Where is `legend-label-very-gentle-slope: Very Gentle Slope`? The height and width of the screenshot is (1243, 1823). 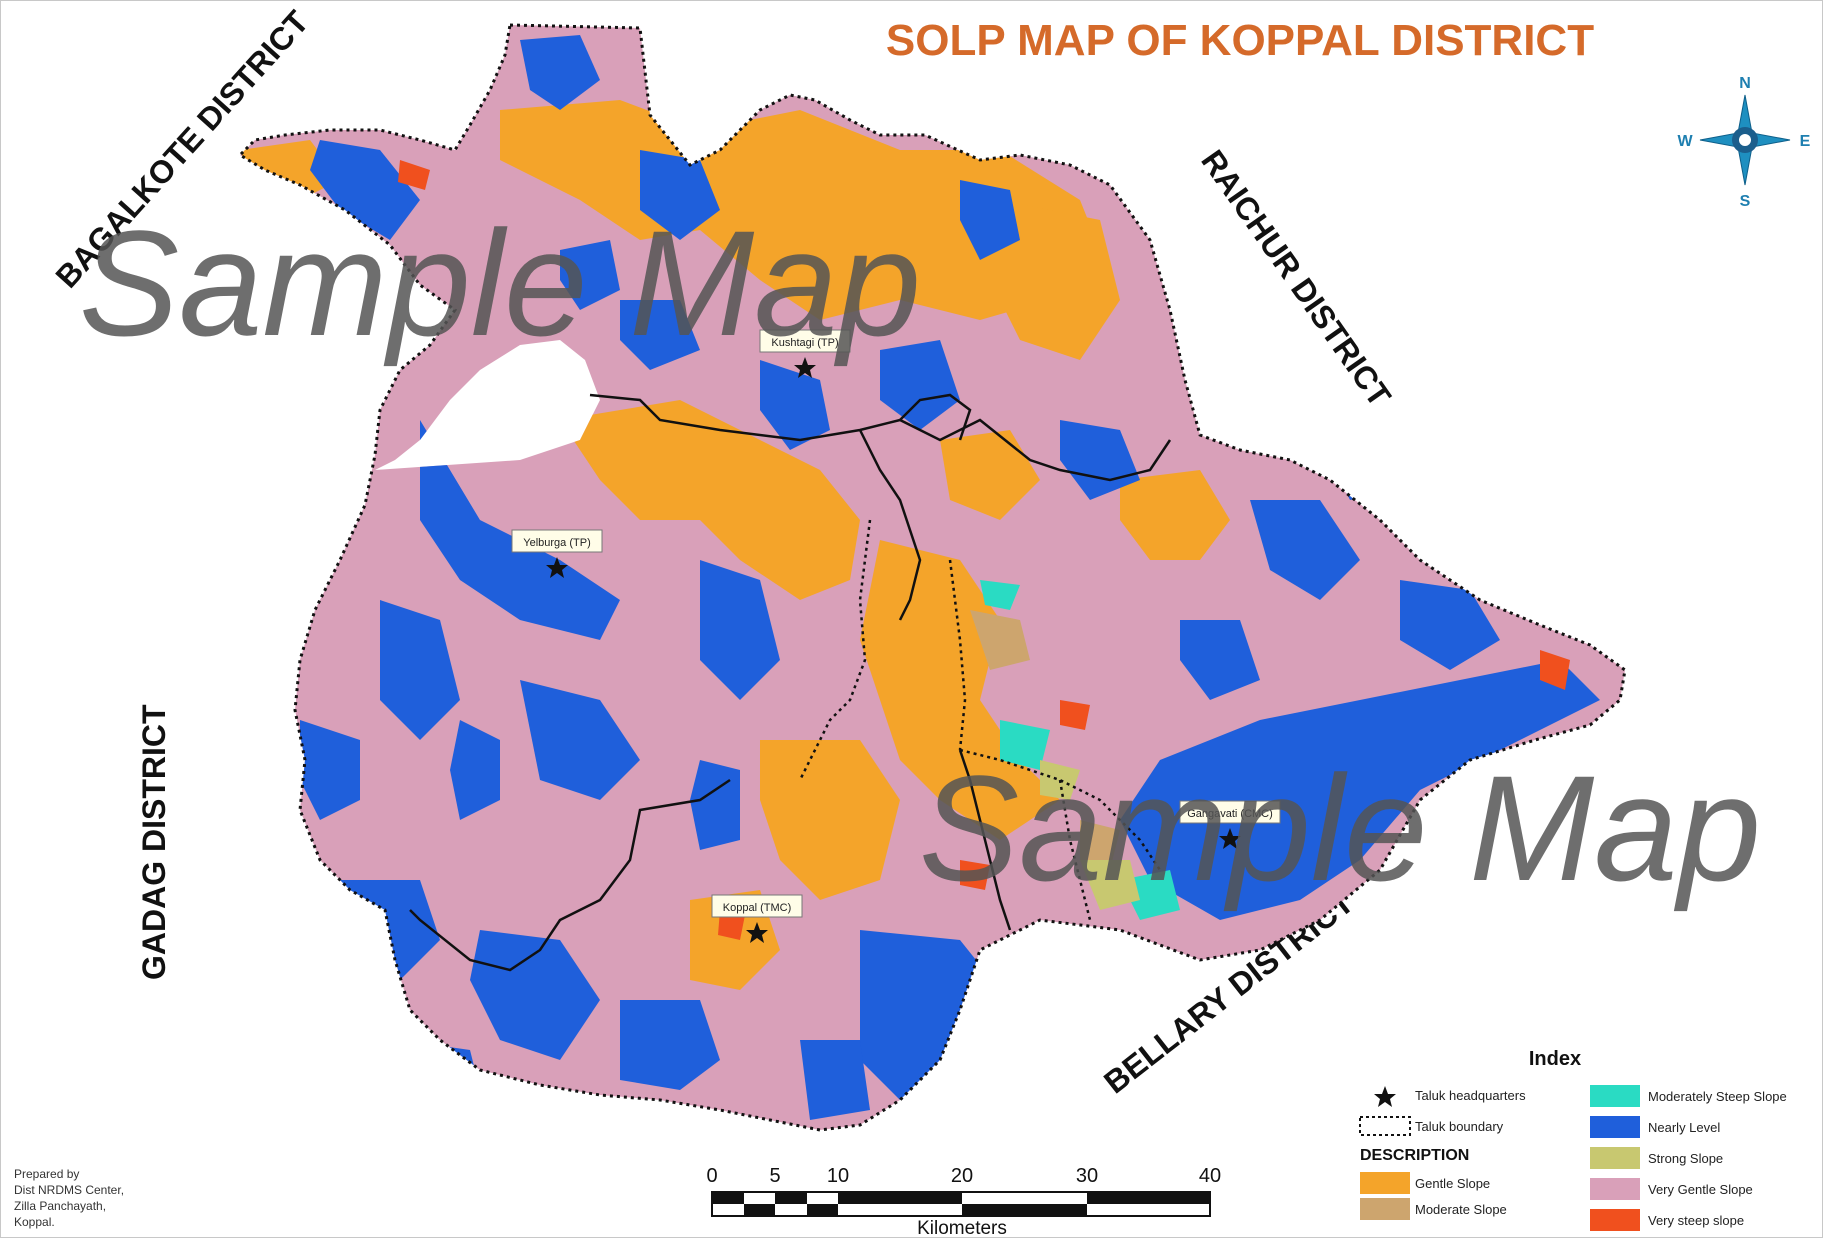 legend-label-very-gentle-slope: Very Gentle Slope is located at coordinates (1700, 1189).